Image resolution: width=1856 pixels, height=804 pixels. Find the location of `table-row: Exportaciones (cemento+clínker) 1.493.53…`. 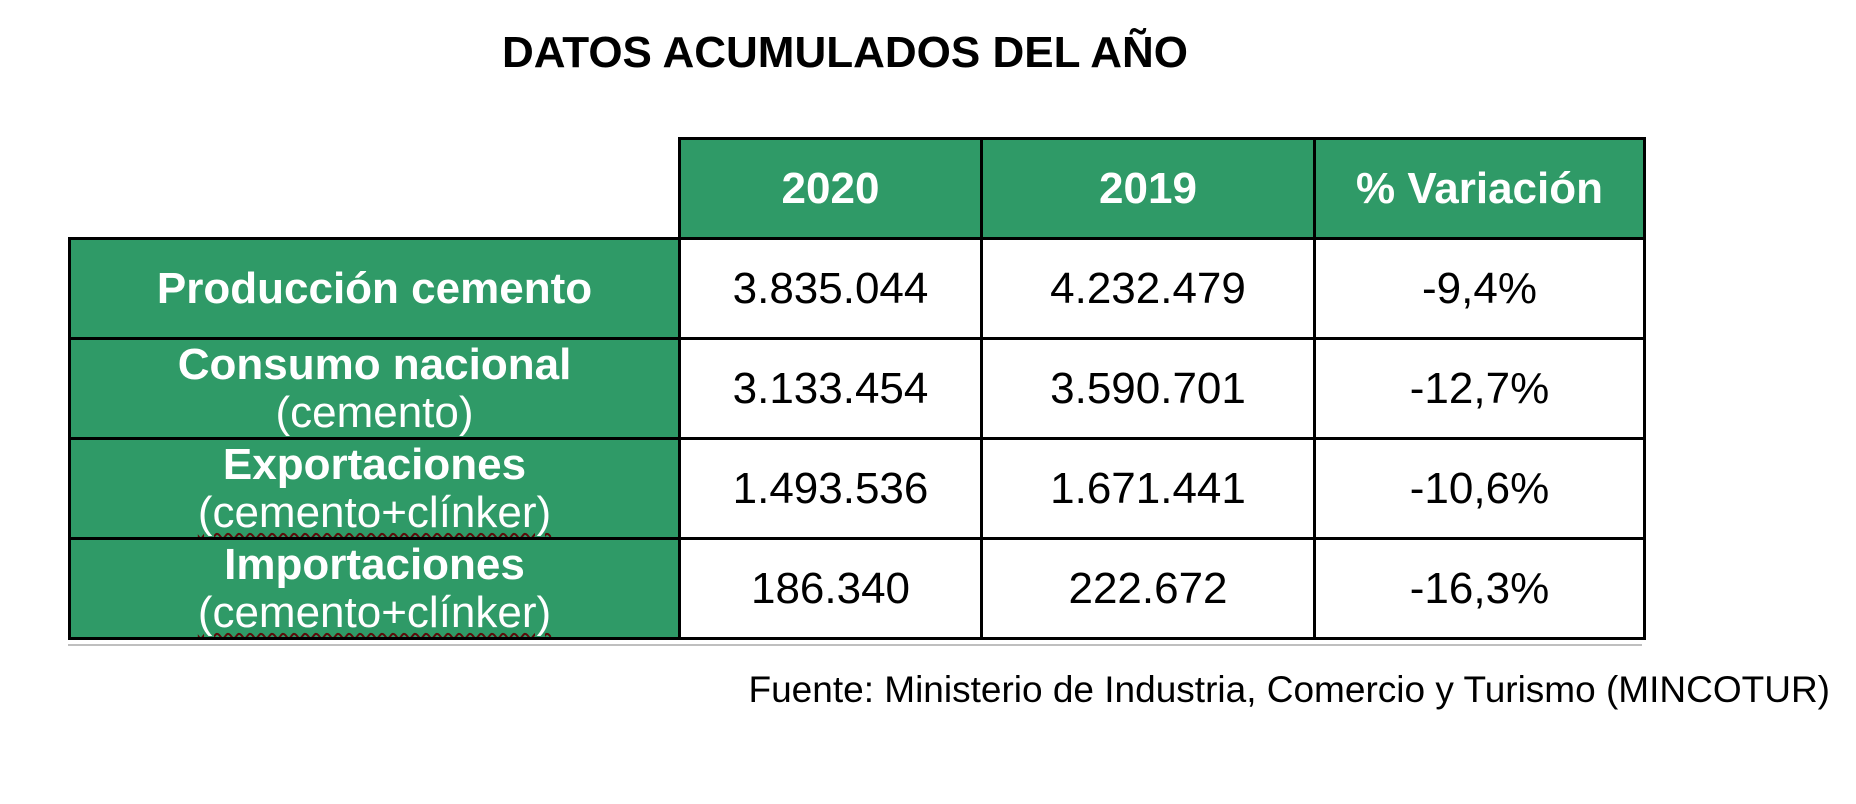

table-row: Exportaciones (cemento+clínker) 1.493.53… is located at coordinates (857, 488).